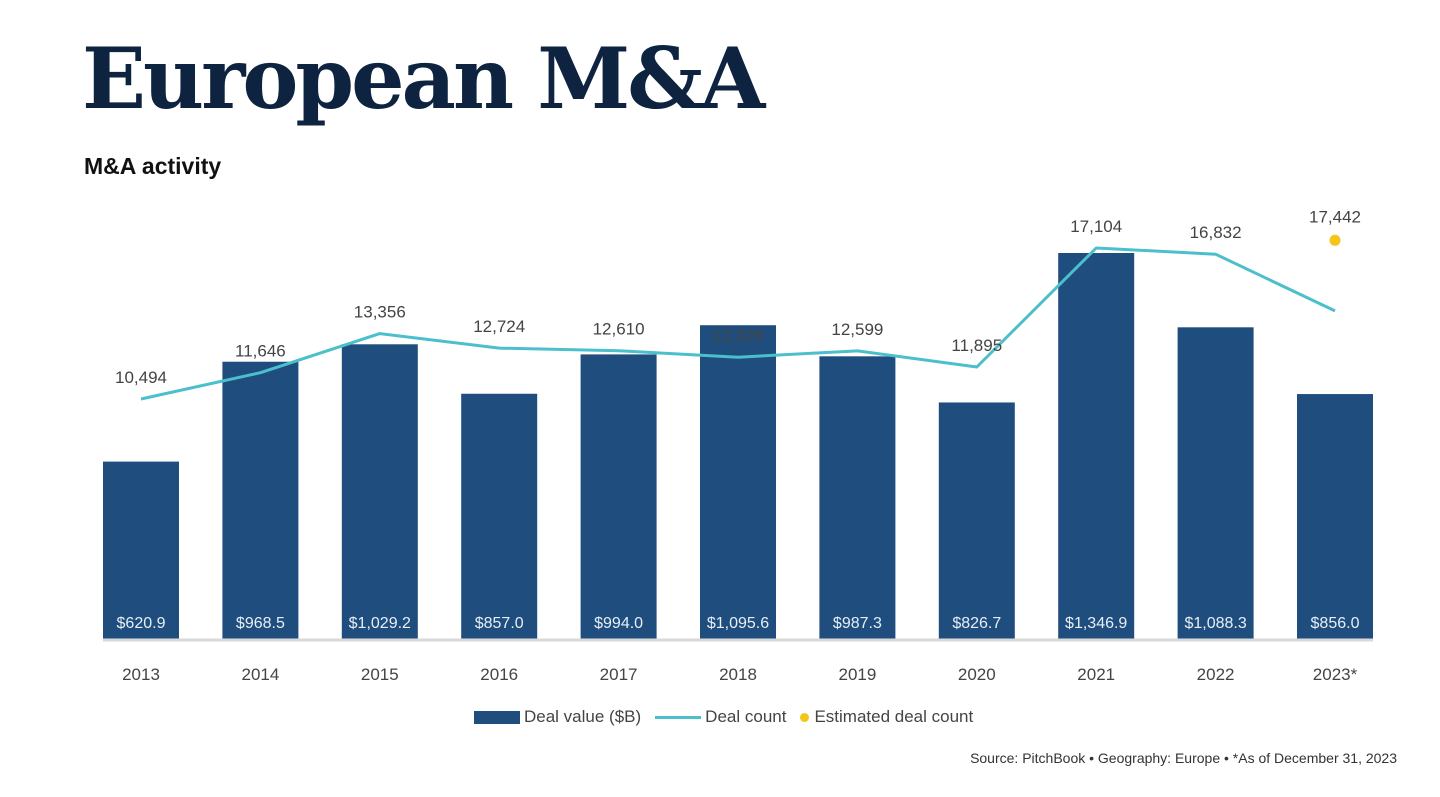 This screenshot has width=1440, height=797. I want to click on deal-count-label: 10,494, so click(141, 377).